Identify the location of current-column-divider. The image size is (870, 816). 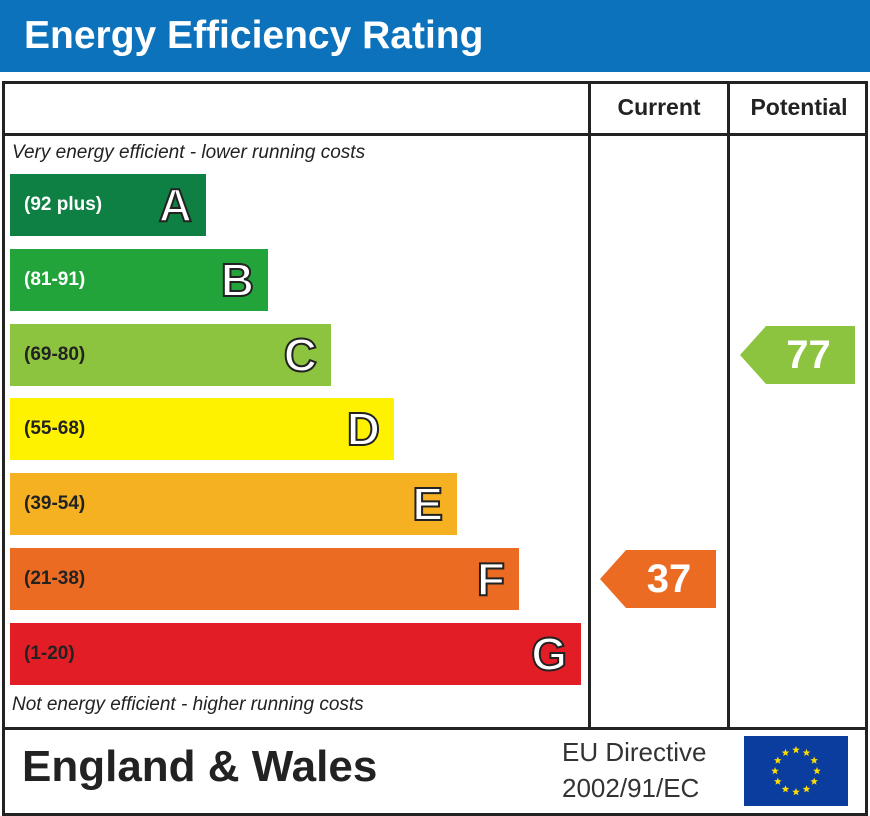
(589, 405).